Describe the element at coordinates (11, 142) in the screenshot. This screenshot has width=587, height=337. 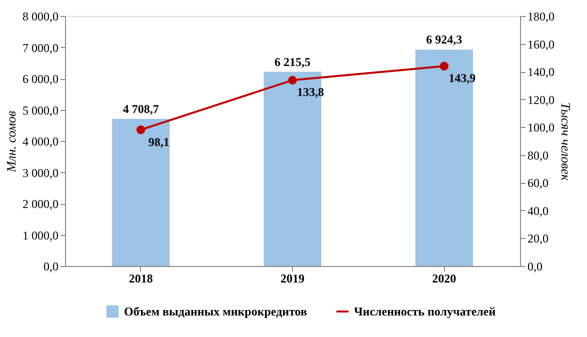
I see `y-axis-title: Млн. сомов` at that location.